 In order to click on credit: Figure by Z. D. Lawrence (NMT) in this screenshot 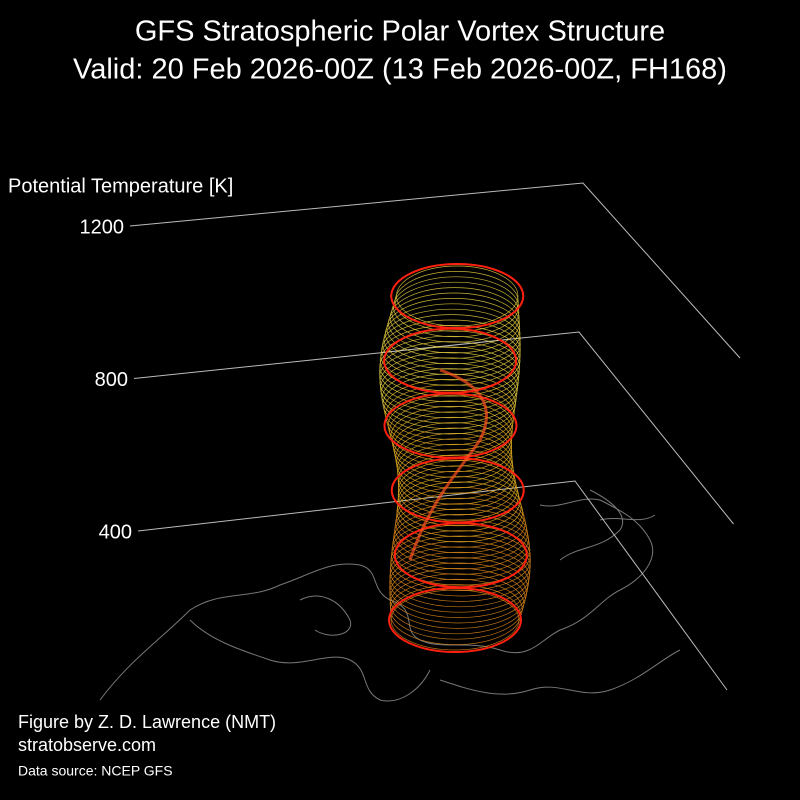, I will do `click(147, 722)`.